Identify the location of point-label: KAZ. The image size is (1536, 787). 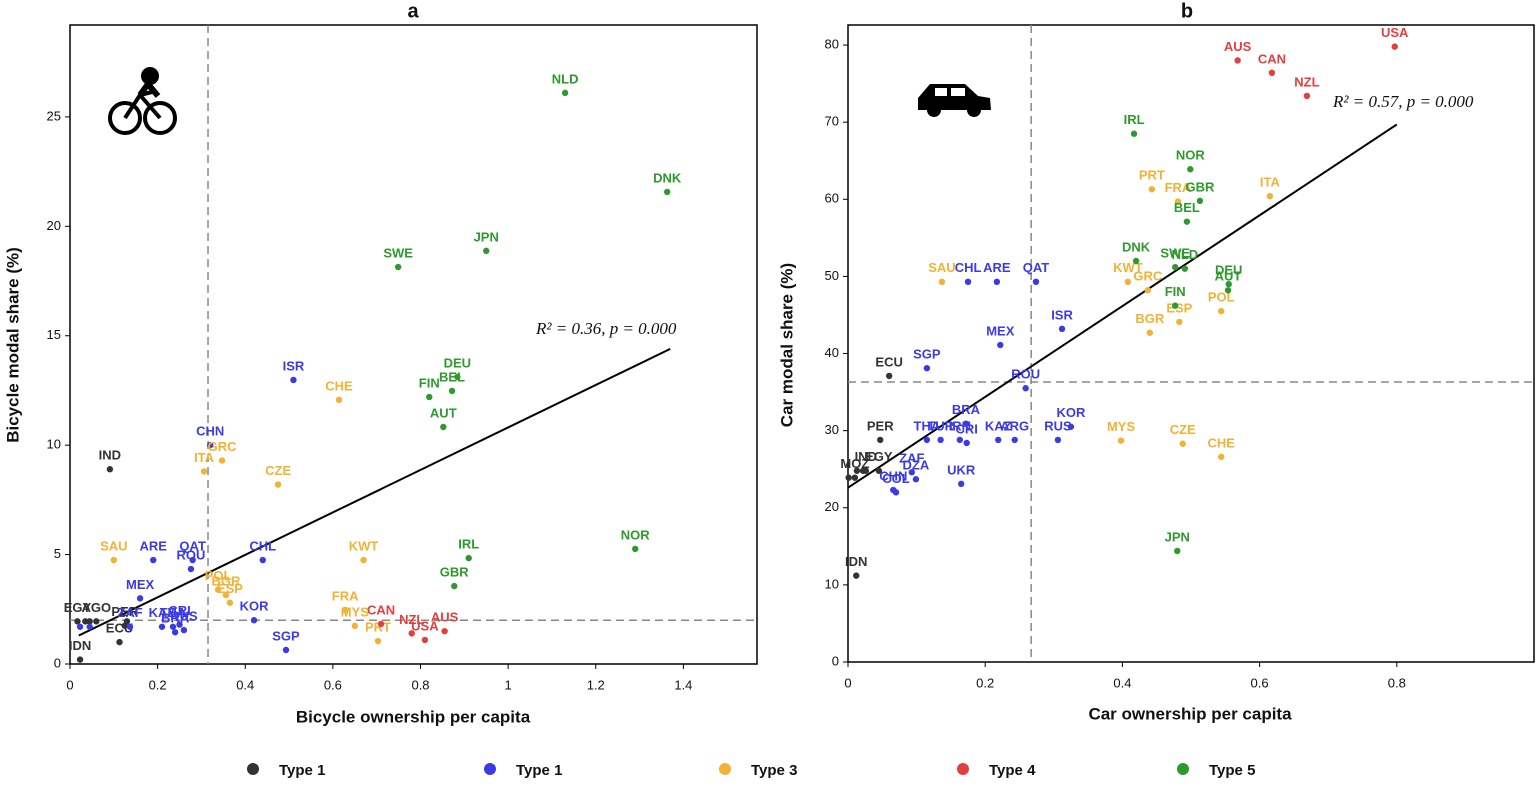
(998, 425).